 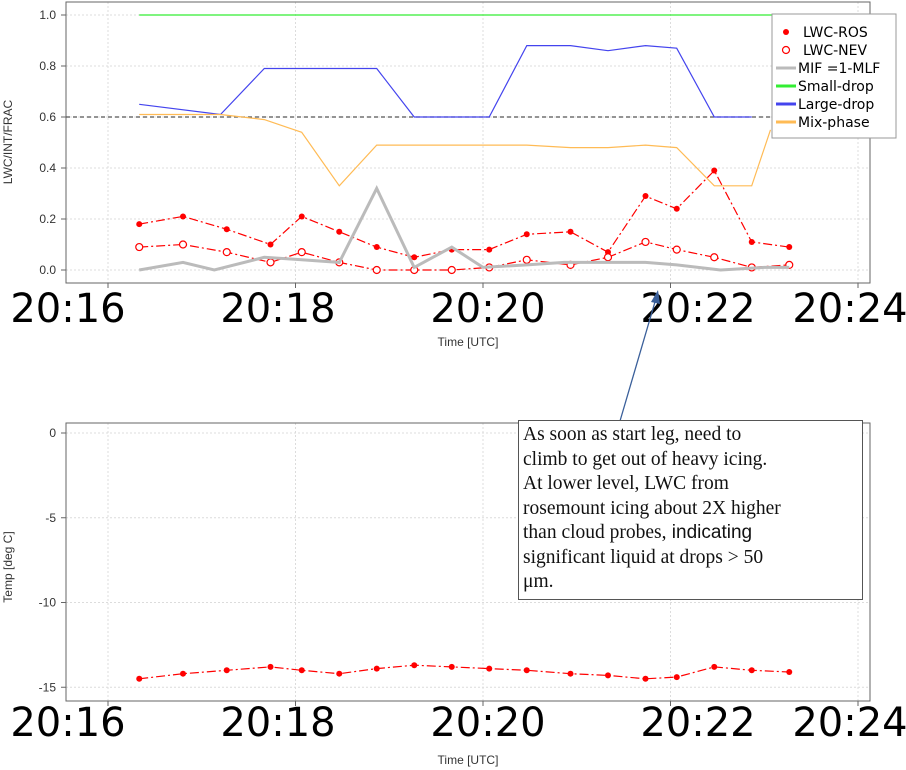 What do you see at coordinates (839, 69) in the screenshot?
I see `legend-label: MIF =1-MLF` at bounding box center [839, 69].